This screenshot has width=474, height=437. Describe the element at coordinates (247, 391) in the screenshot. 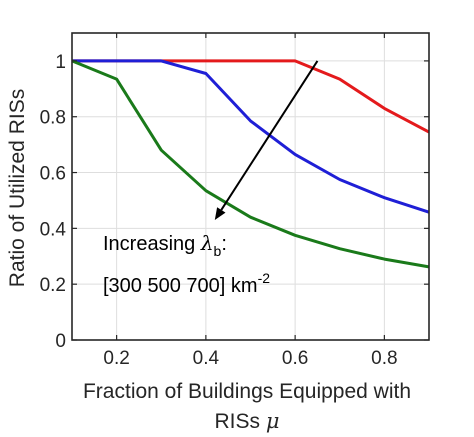

I see `x-axis-label-line-1: Fraction of Buildings Equipped with` at that location.